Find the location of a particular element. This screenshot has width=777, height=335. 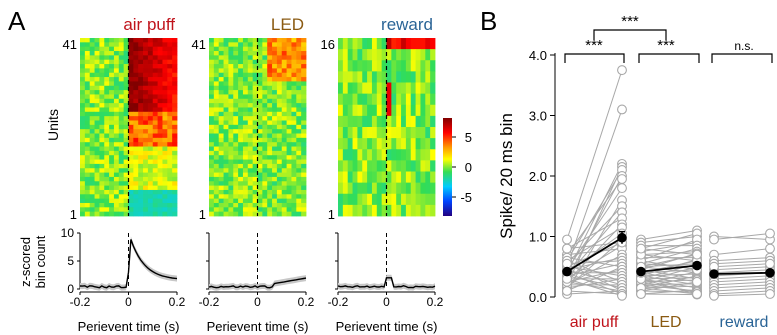

significance-bracket is located at coordinates (669, 58).